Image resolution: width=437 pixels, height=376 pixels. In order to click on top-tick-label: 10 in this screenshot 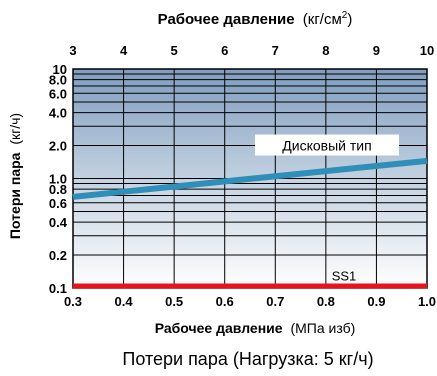, I will do `click(427, 50)`.